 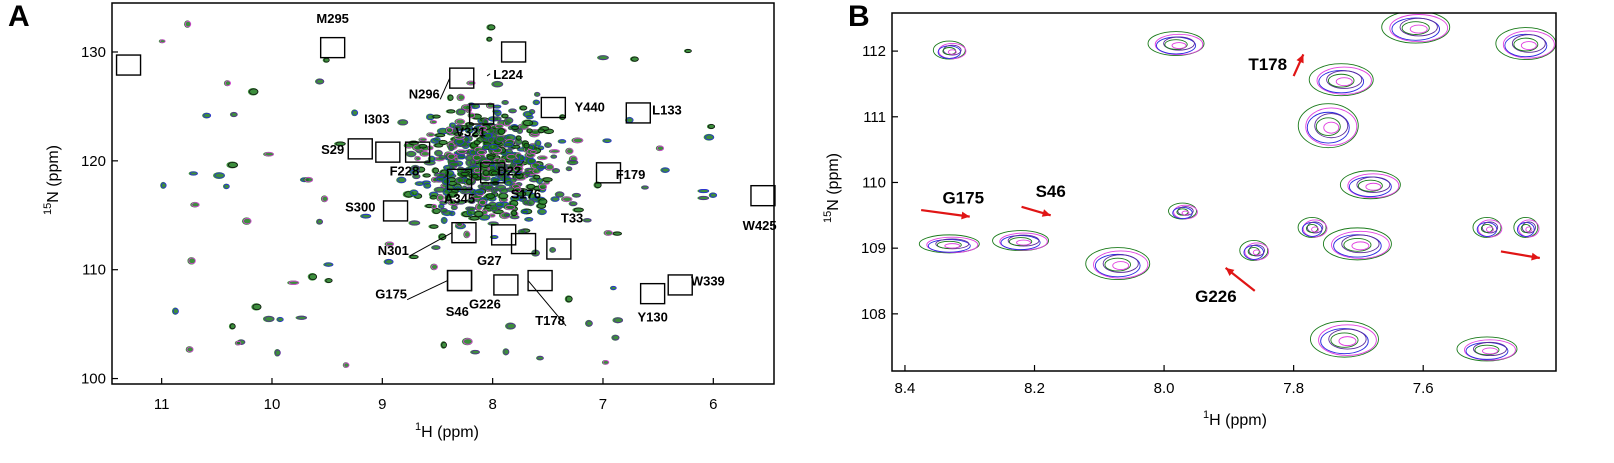 What do you see at coordinates (873, 314) in the screenshot?
I see `y-tick-label: 108` at bounding box center [873, 314].